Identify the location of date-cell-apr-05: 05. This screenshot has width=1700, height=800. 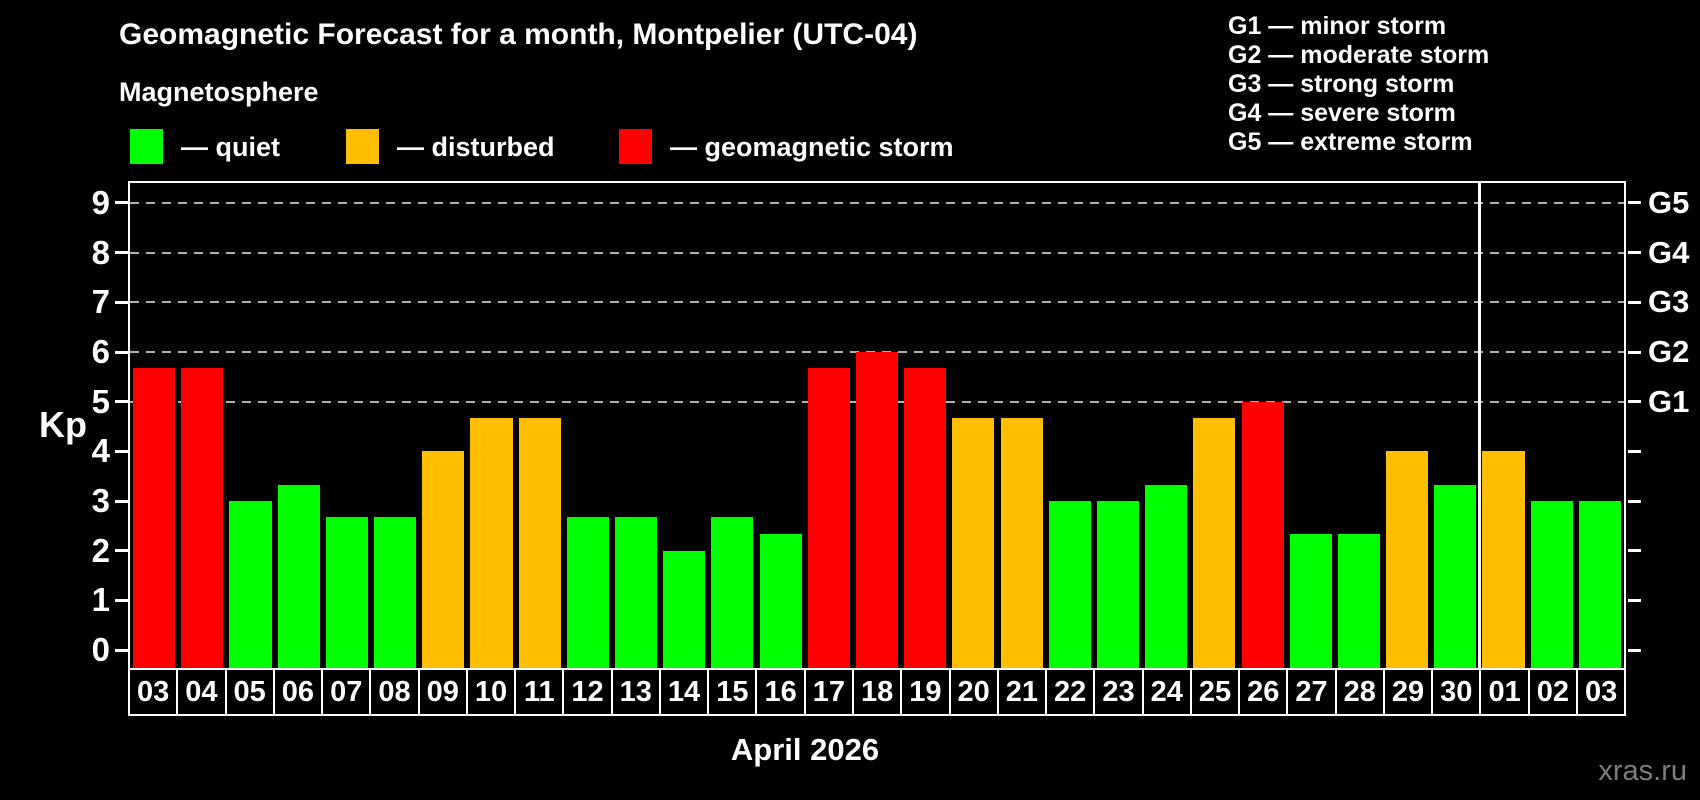
(249, 692).